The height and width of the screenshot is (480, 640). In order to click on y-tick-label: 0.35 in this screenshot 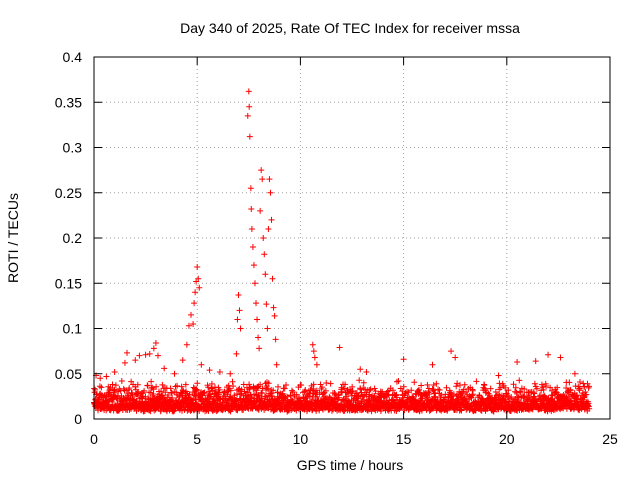, I will do `click(68, 102)`.